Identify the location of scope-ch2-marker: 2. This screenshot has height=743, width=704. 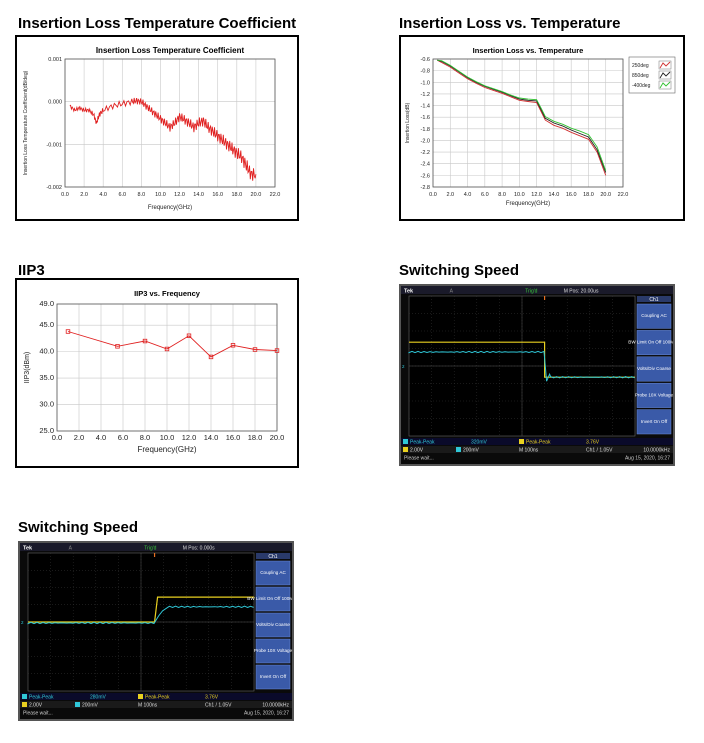
(403, 366).